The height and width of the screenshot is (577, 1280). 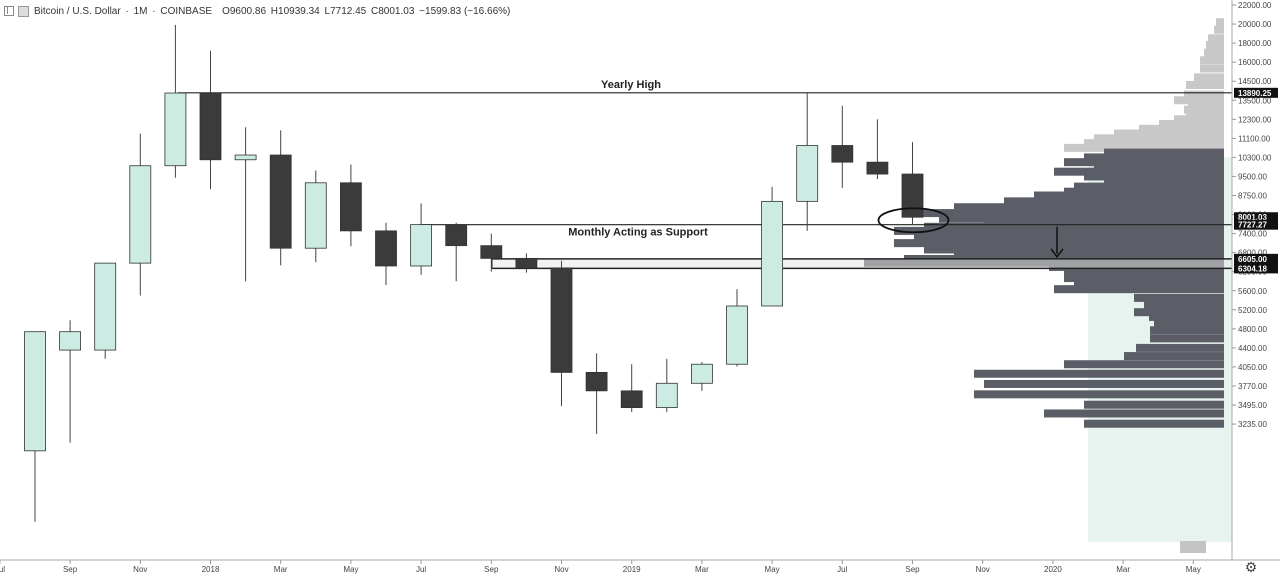 I want to click on time-tick-label: Nov, so click(x=561, y=569).